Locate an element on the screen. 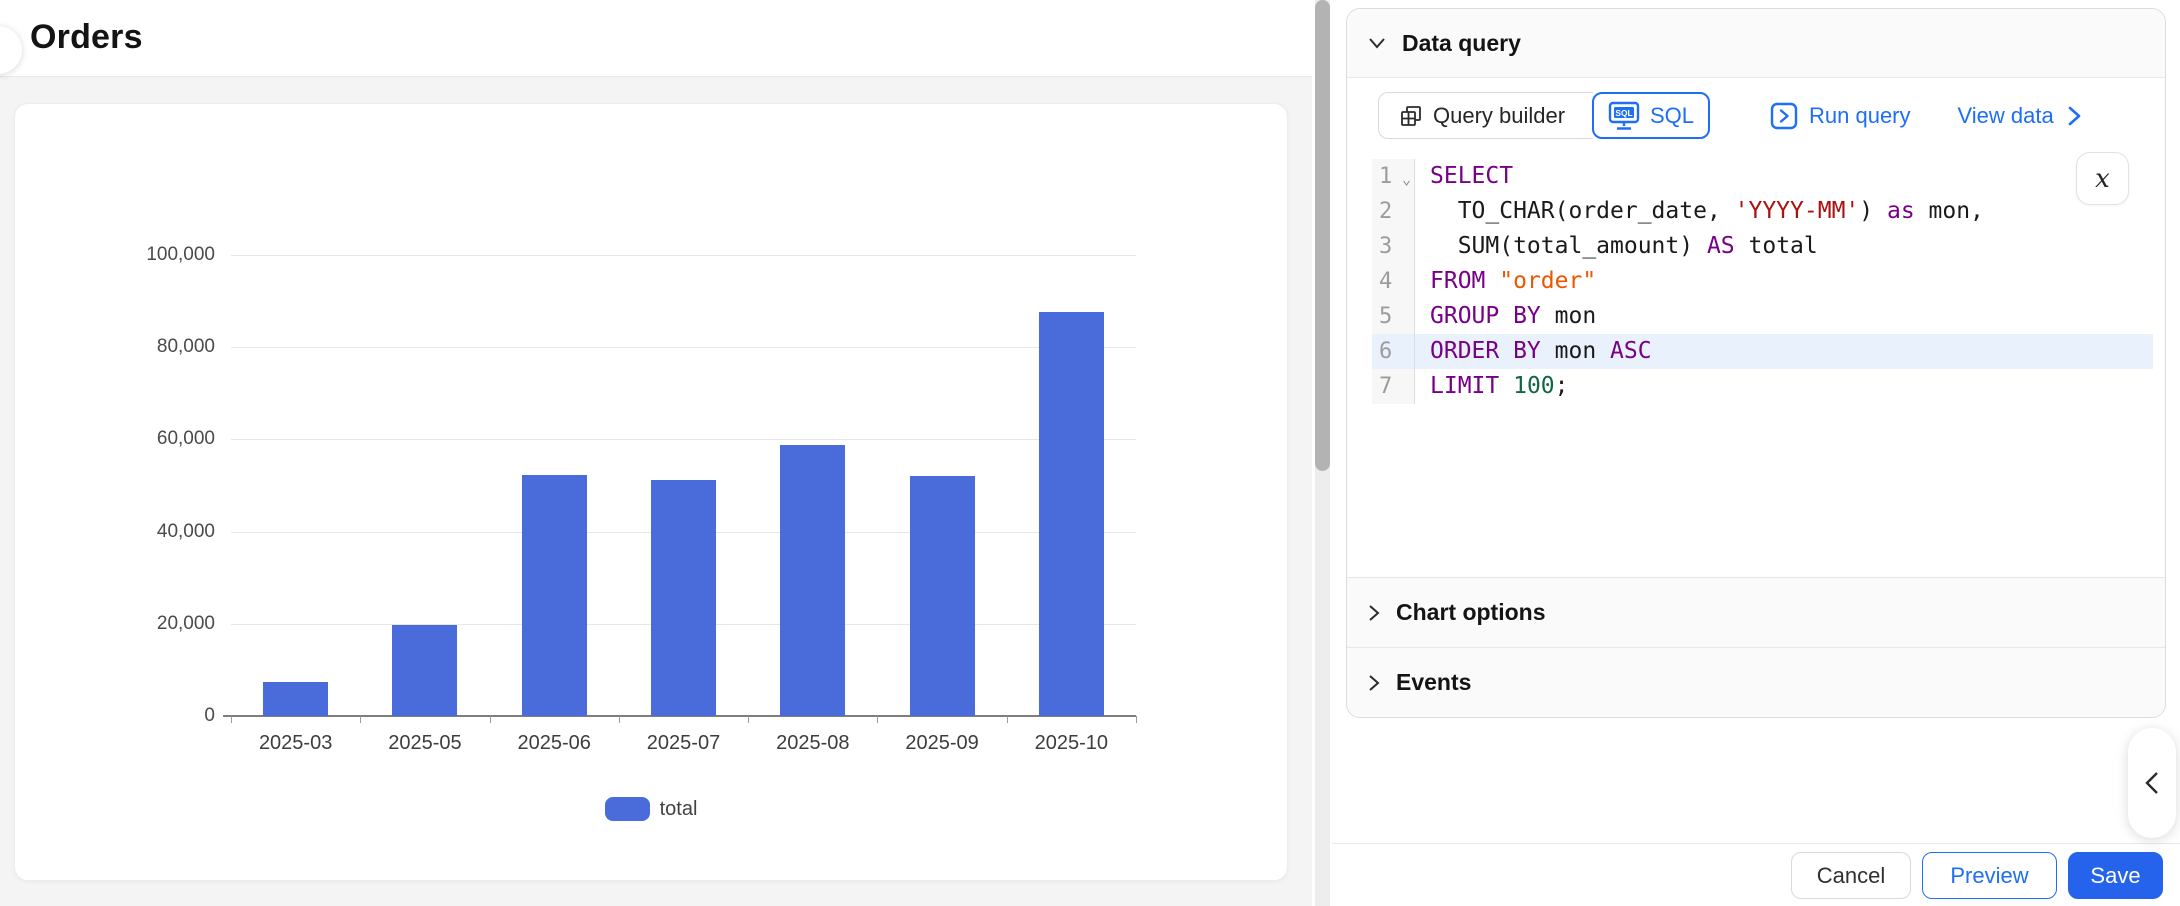 The image size is (2180, 906). code-line-4: 4 FROM "order" is located at coordinates (1762, 281).